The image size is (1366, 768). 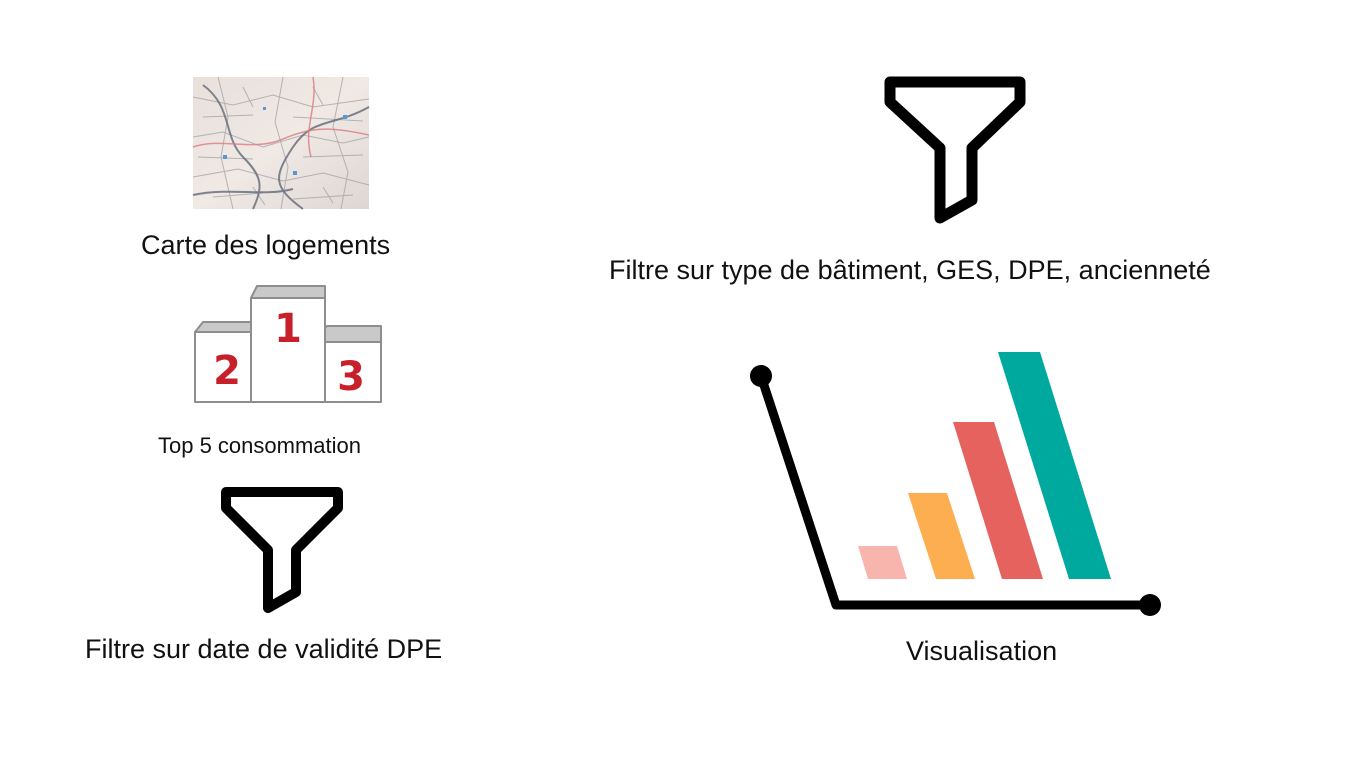 I want to click on podium-icon: 1 2 3, so click(x=288, y=344).